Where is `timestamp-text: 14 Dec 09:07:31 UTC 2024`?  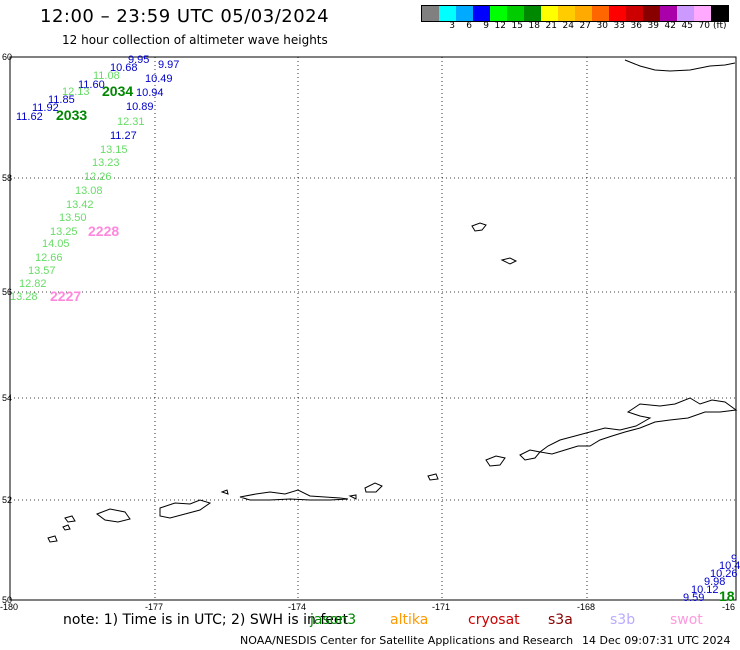
timestamp-text: 14 Dec 09:07:31 UTC 2024 is located at coordinates (656, 640).